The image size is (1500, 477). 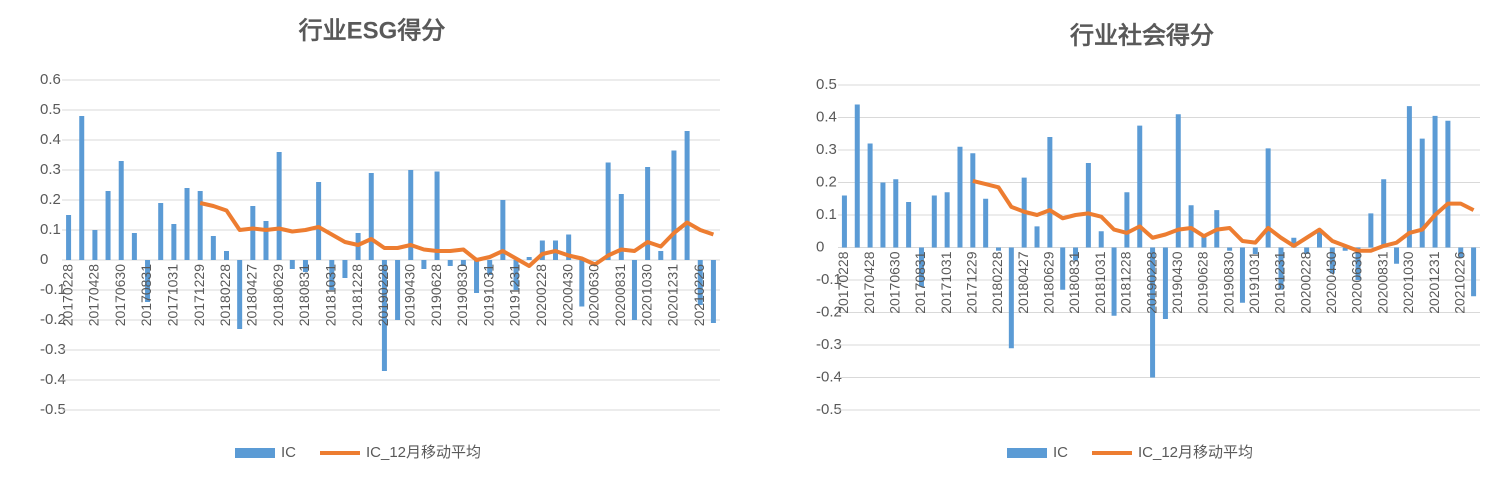 I want to click on legend-swatch, so click(x=1027, y=453).